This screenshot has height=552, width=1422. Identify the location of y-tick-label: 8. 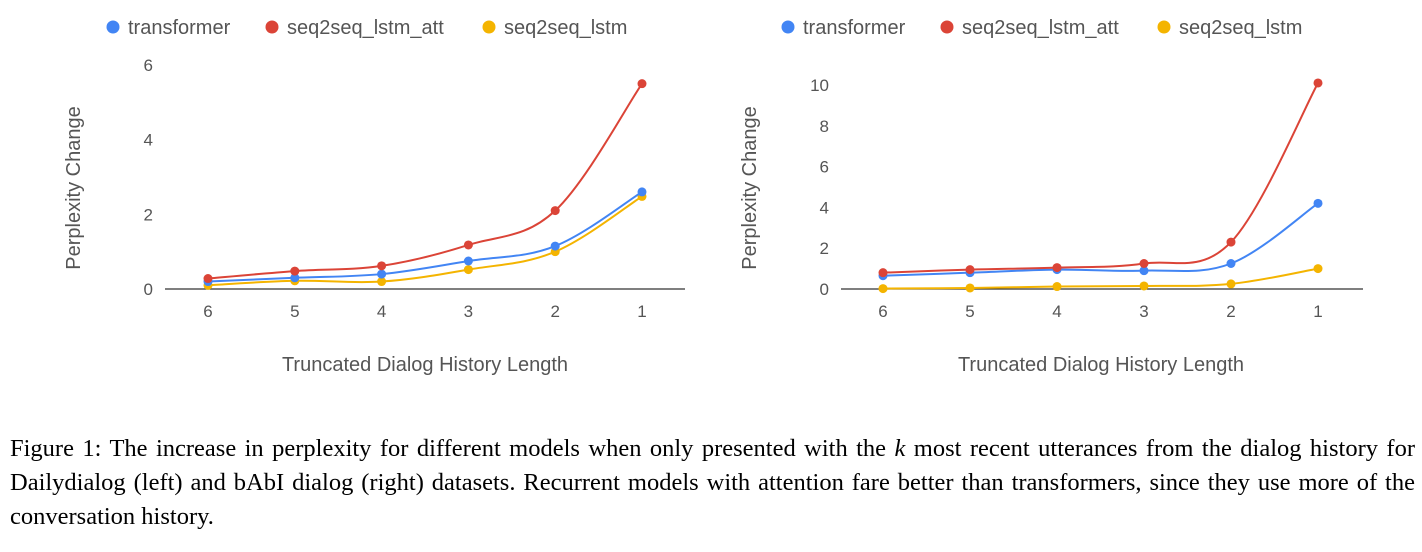
(824, 126).